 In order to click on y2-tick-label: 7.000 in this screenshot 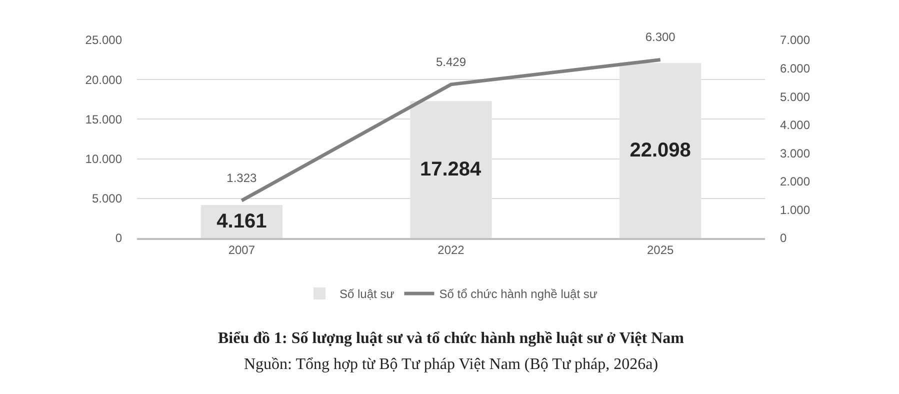, I will do `click(795, 40)`.